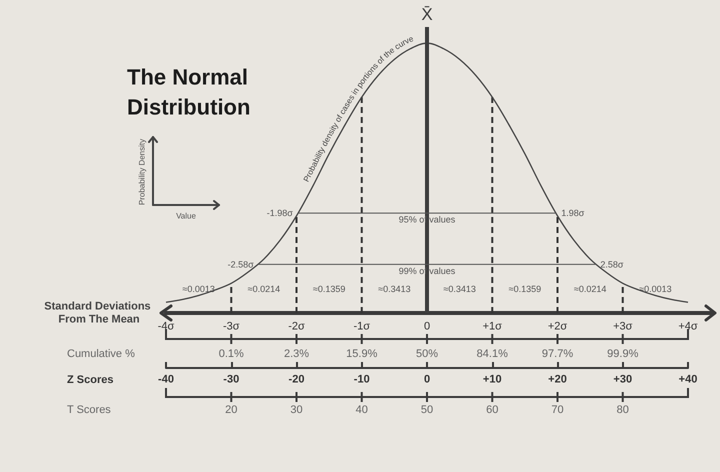 This screenshot has width=720, height=472. I want to click on x-tick-label: +2σ, so click(558, 326).